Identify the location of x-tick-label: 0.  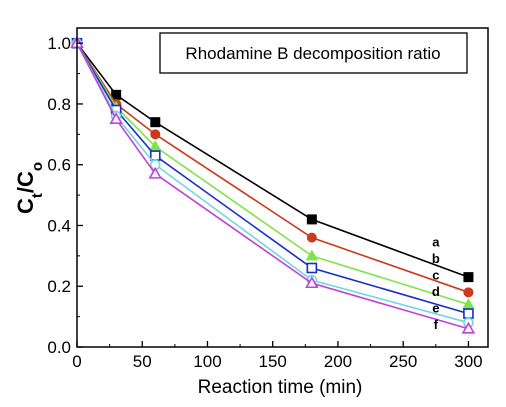
(76, 361).